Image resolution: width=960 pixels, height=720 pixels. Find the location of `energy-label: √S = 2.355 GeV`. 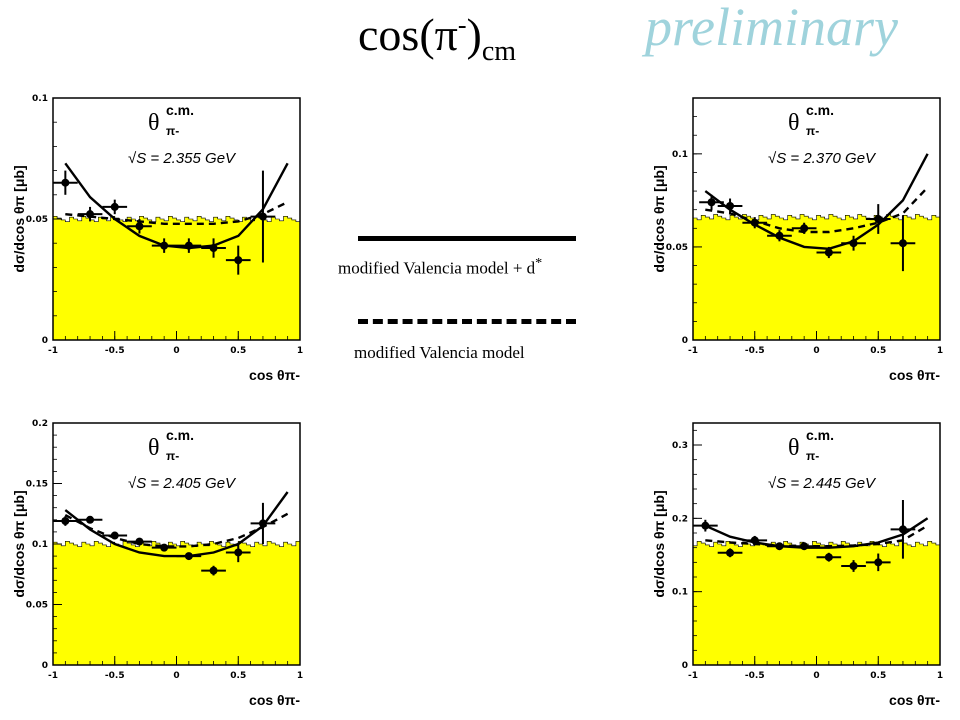

energy-label: √S = 2.355 GeV is located at coordinates (182, 158).